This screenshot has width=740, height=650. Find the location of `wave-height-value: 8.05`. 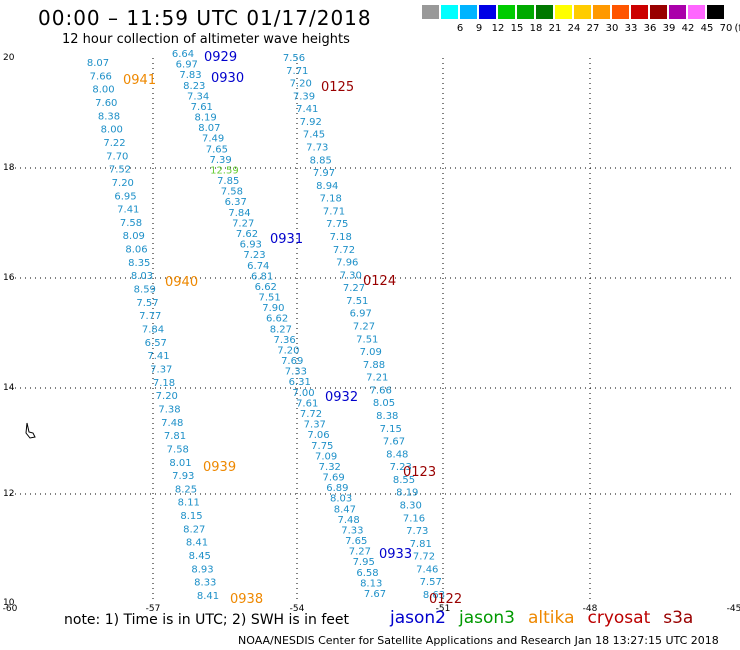

wave-height-value: 8.05 is located at coordinates (384, 403).